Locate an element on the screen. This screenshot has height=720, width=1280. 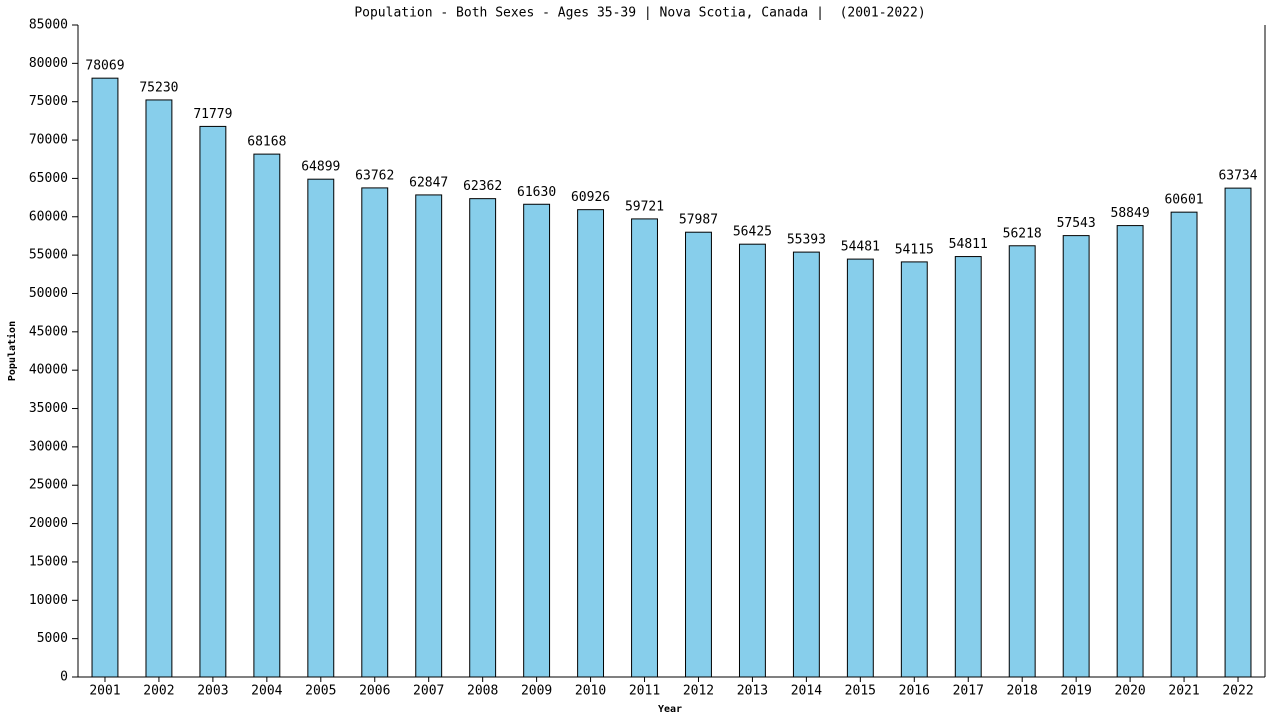
data-label: 58849 is located at coordinates (1130, 213).